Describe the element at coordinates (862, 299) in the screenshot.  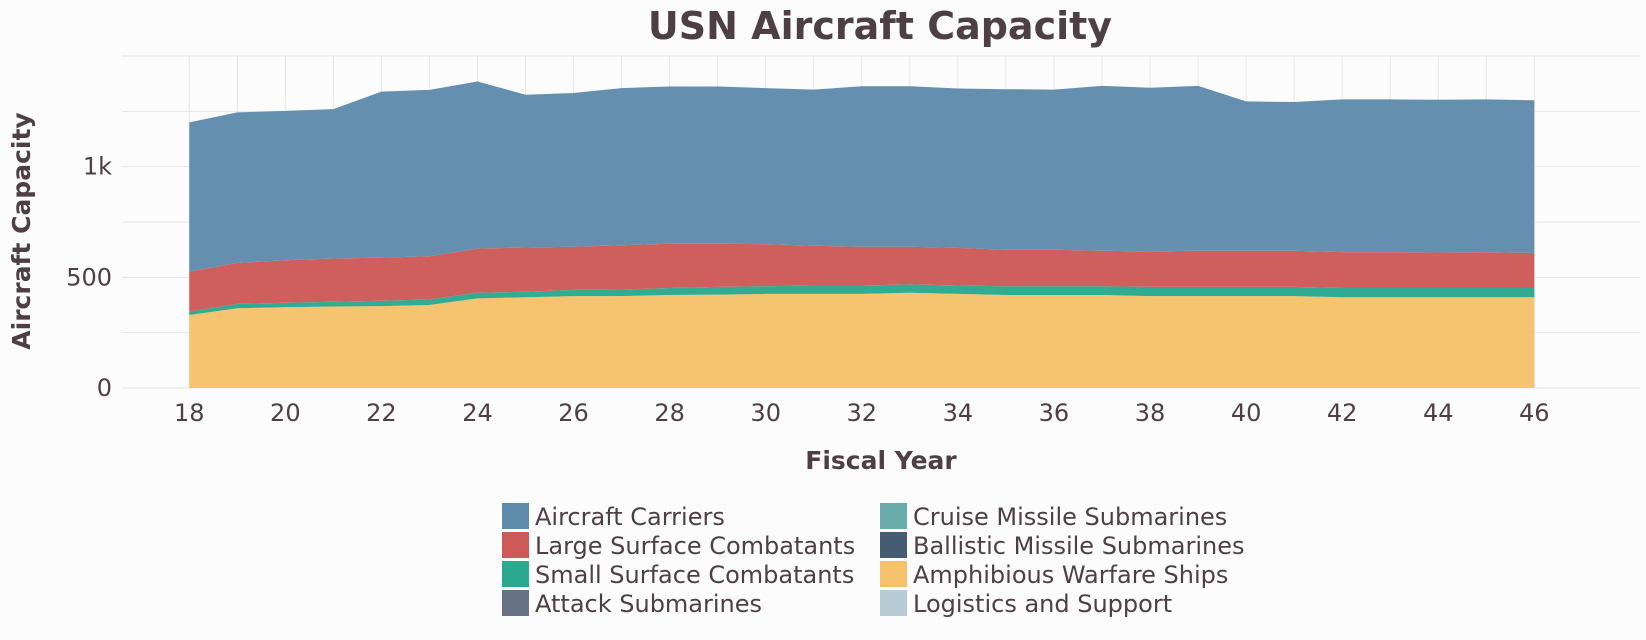
I see `area-small-surface-combatants` at that location.